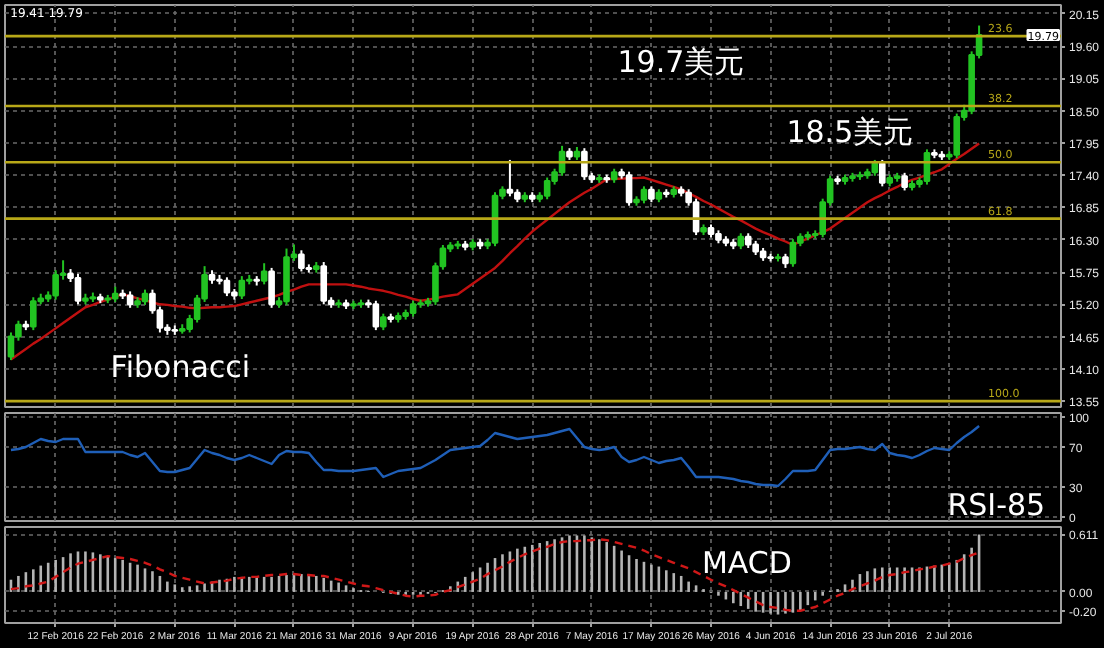 Image resolution: width=1104 pixels, height=648 pixels. I want to click on annotation: Fibonacci, so click(180, 366).